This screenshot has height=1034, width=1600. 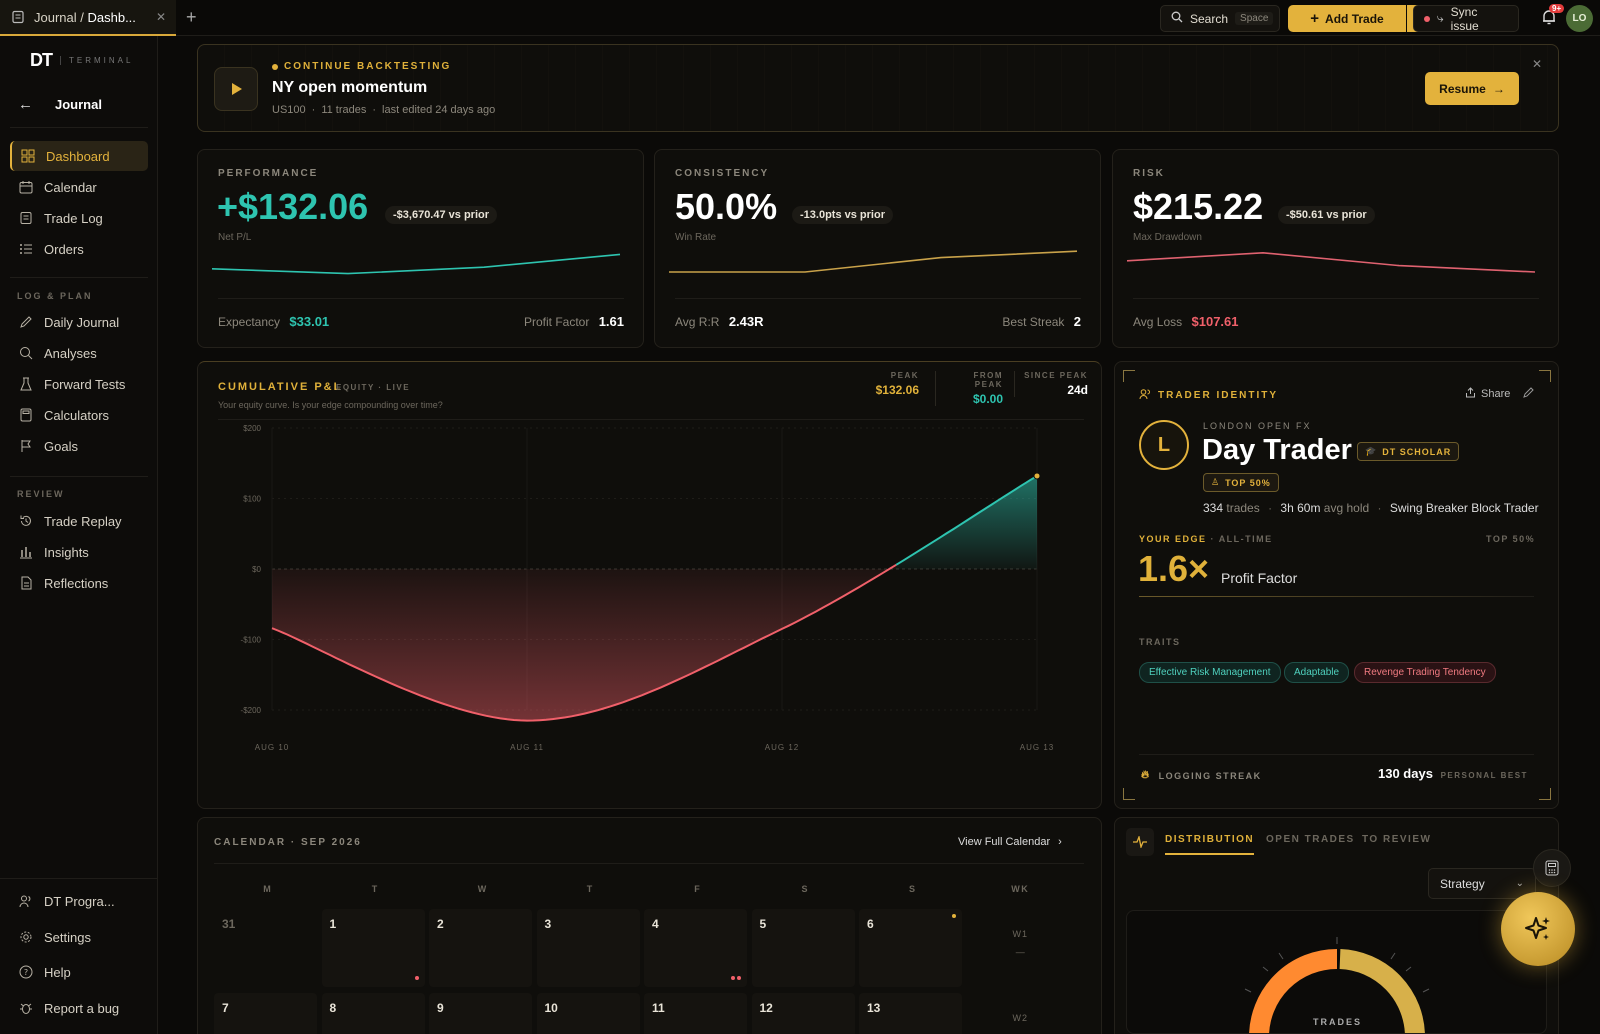 I want to click on close-banner-icon: ✕, so click(x=1537, y=64).